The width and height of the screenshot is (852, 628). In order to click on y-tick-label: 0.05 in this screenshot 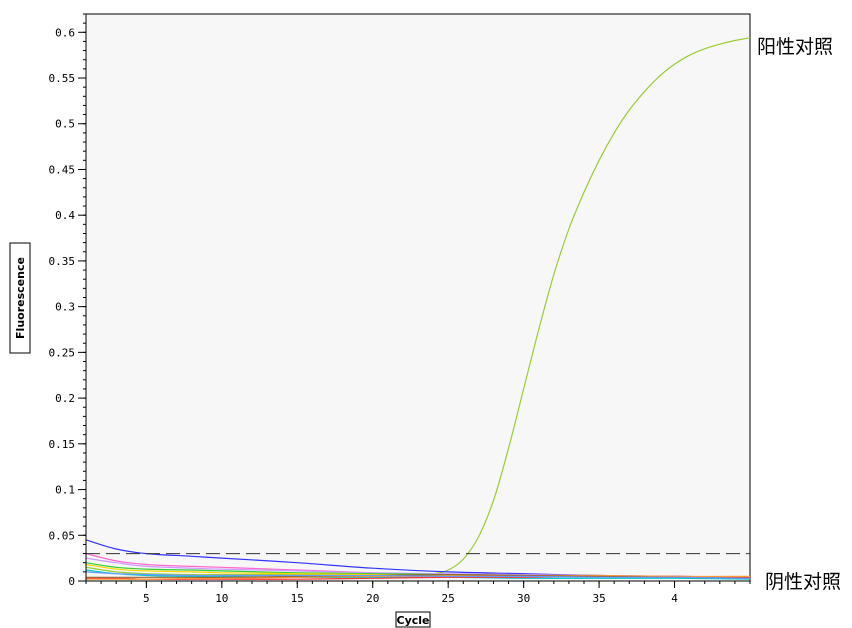, I will do `click(62, 535)`.